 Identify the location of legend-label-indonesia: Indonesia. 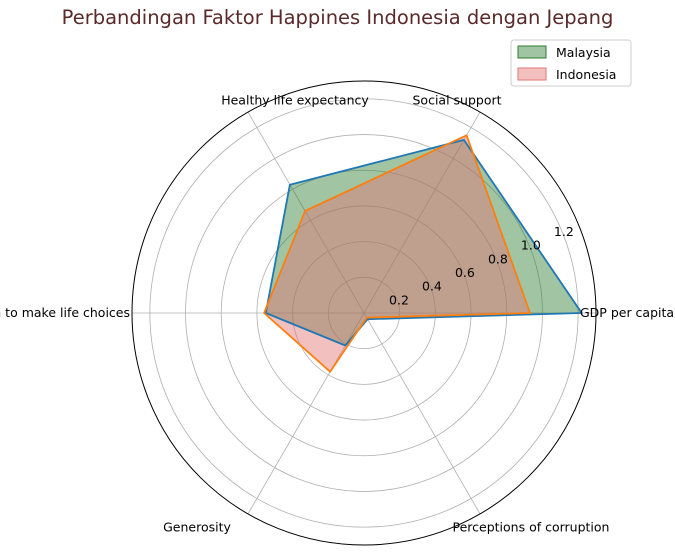
(586, 74).